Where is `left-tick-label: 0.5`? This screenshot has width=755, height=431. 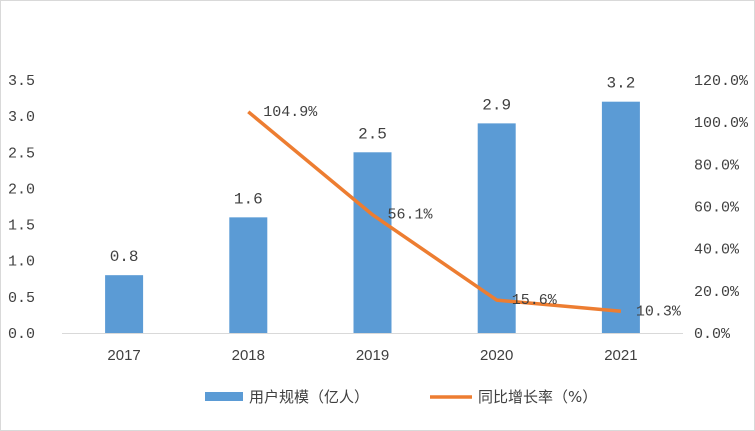 left-tick-label: 0.5 is located at coordinates (21, 298).